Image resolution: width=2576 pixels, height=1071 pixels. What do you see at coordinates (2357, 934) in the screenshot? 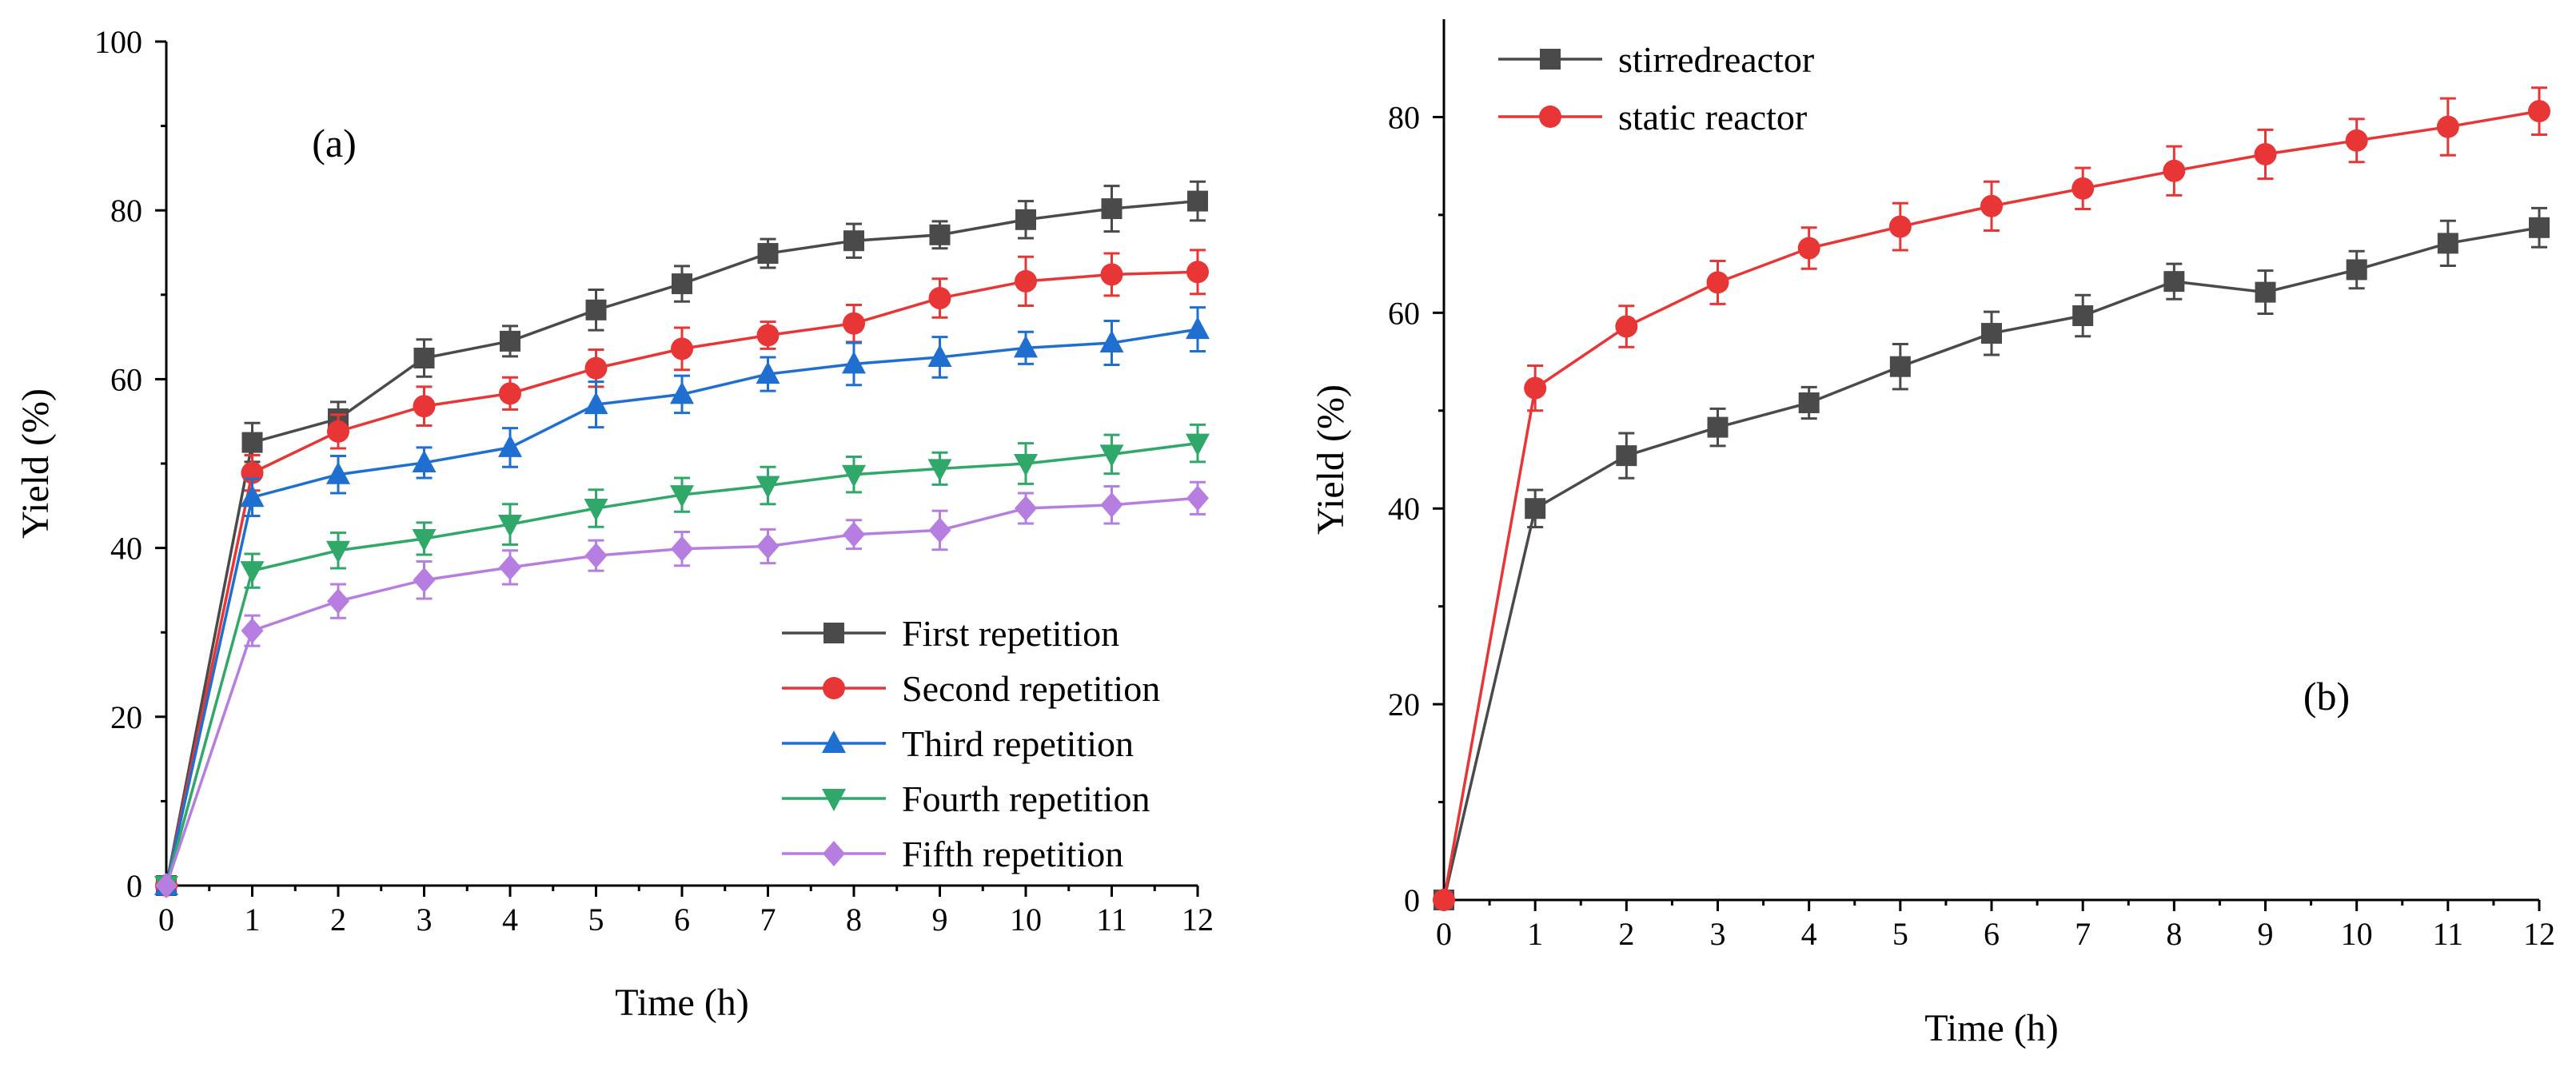
I see `x-tick-label: 10` at bounding box center [2357, 934].